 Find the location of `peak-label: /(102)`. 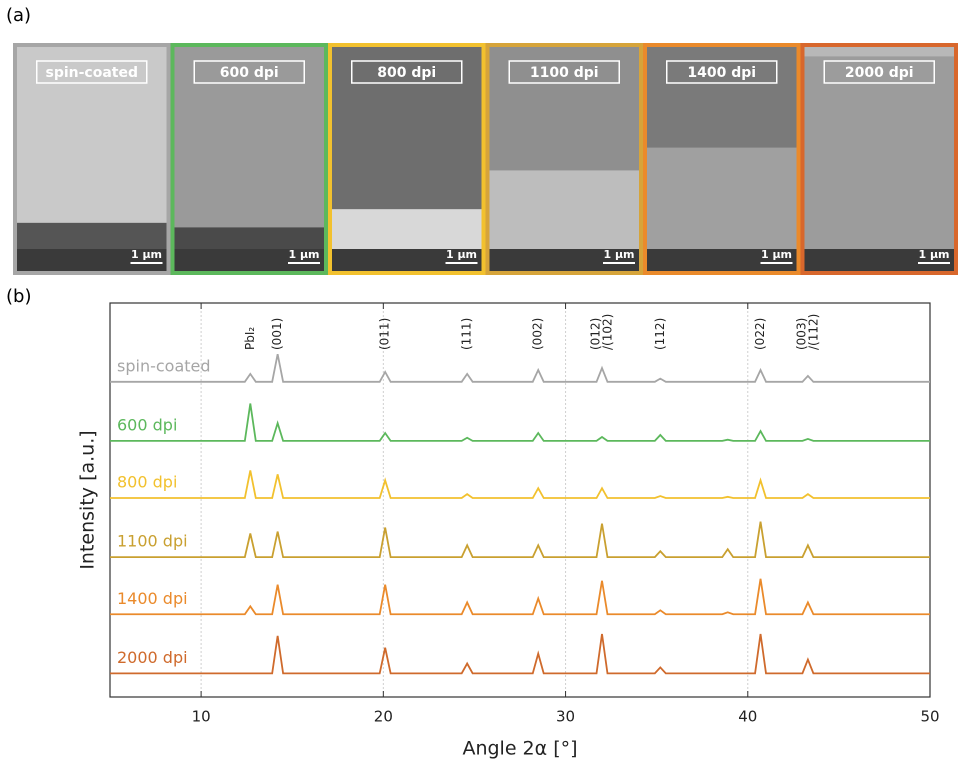

peak-label: /(102) is located at coordinates (608, 332).